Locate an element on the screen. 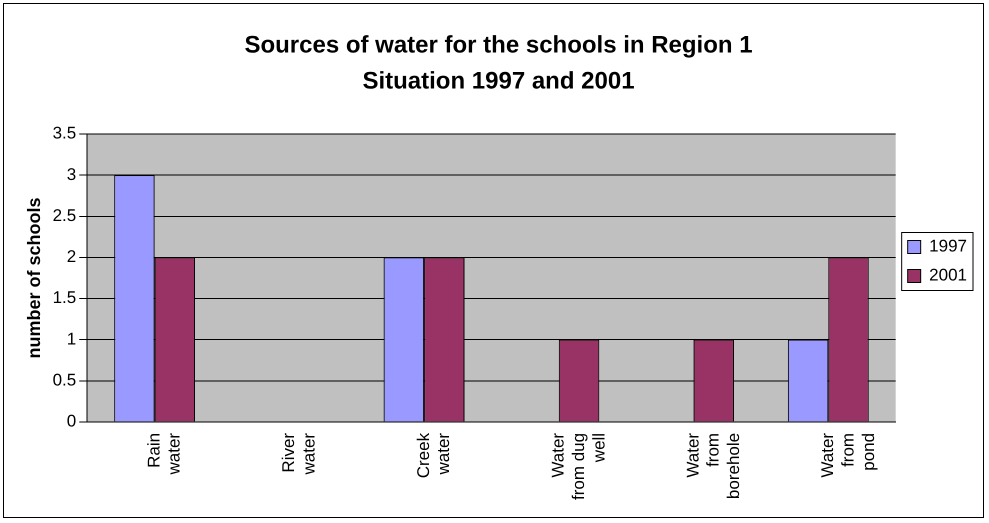 The image size is (989, 523). y-tick-label: 3.5 is located at coordinates (64, 133).